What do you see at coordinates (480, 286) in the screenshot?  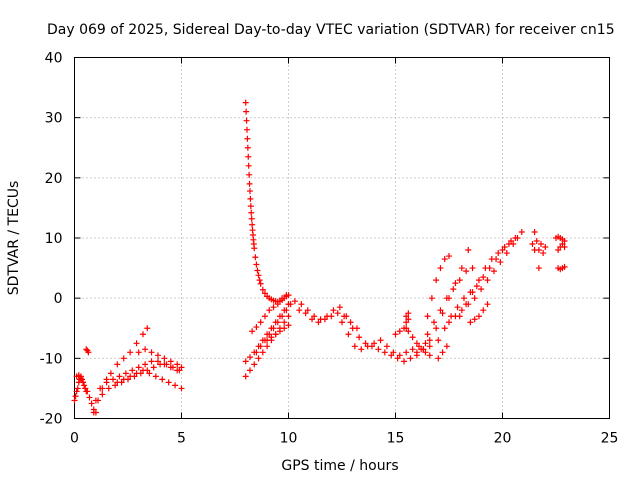 I see `series-t22` at bounding box center [480, 286].